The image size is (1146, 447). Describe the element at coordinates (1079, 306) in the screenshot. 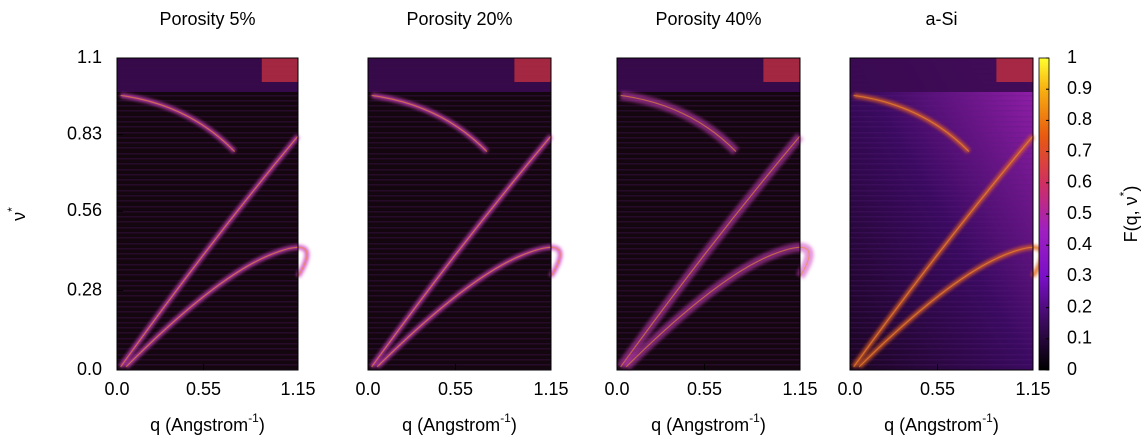

I see `colorbar-tick-label: 0.2` at that location.